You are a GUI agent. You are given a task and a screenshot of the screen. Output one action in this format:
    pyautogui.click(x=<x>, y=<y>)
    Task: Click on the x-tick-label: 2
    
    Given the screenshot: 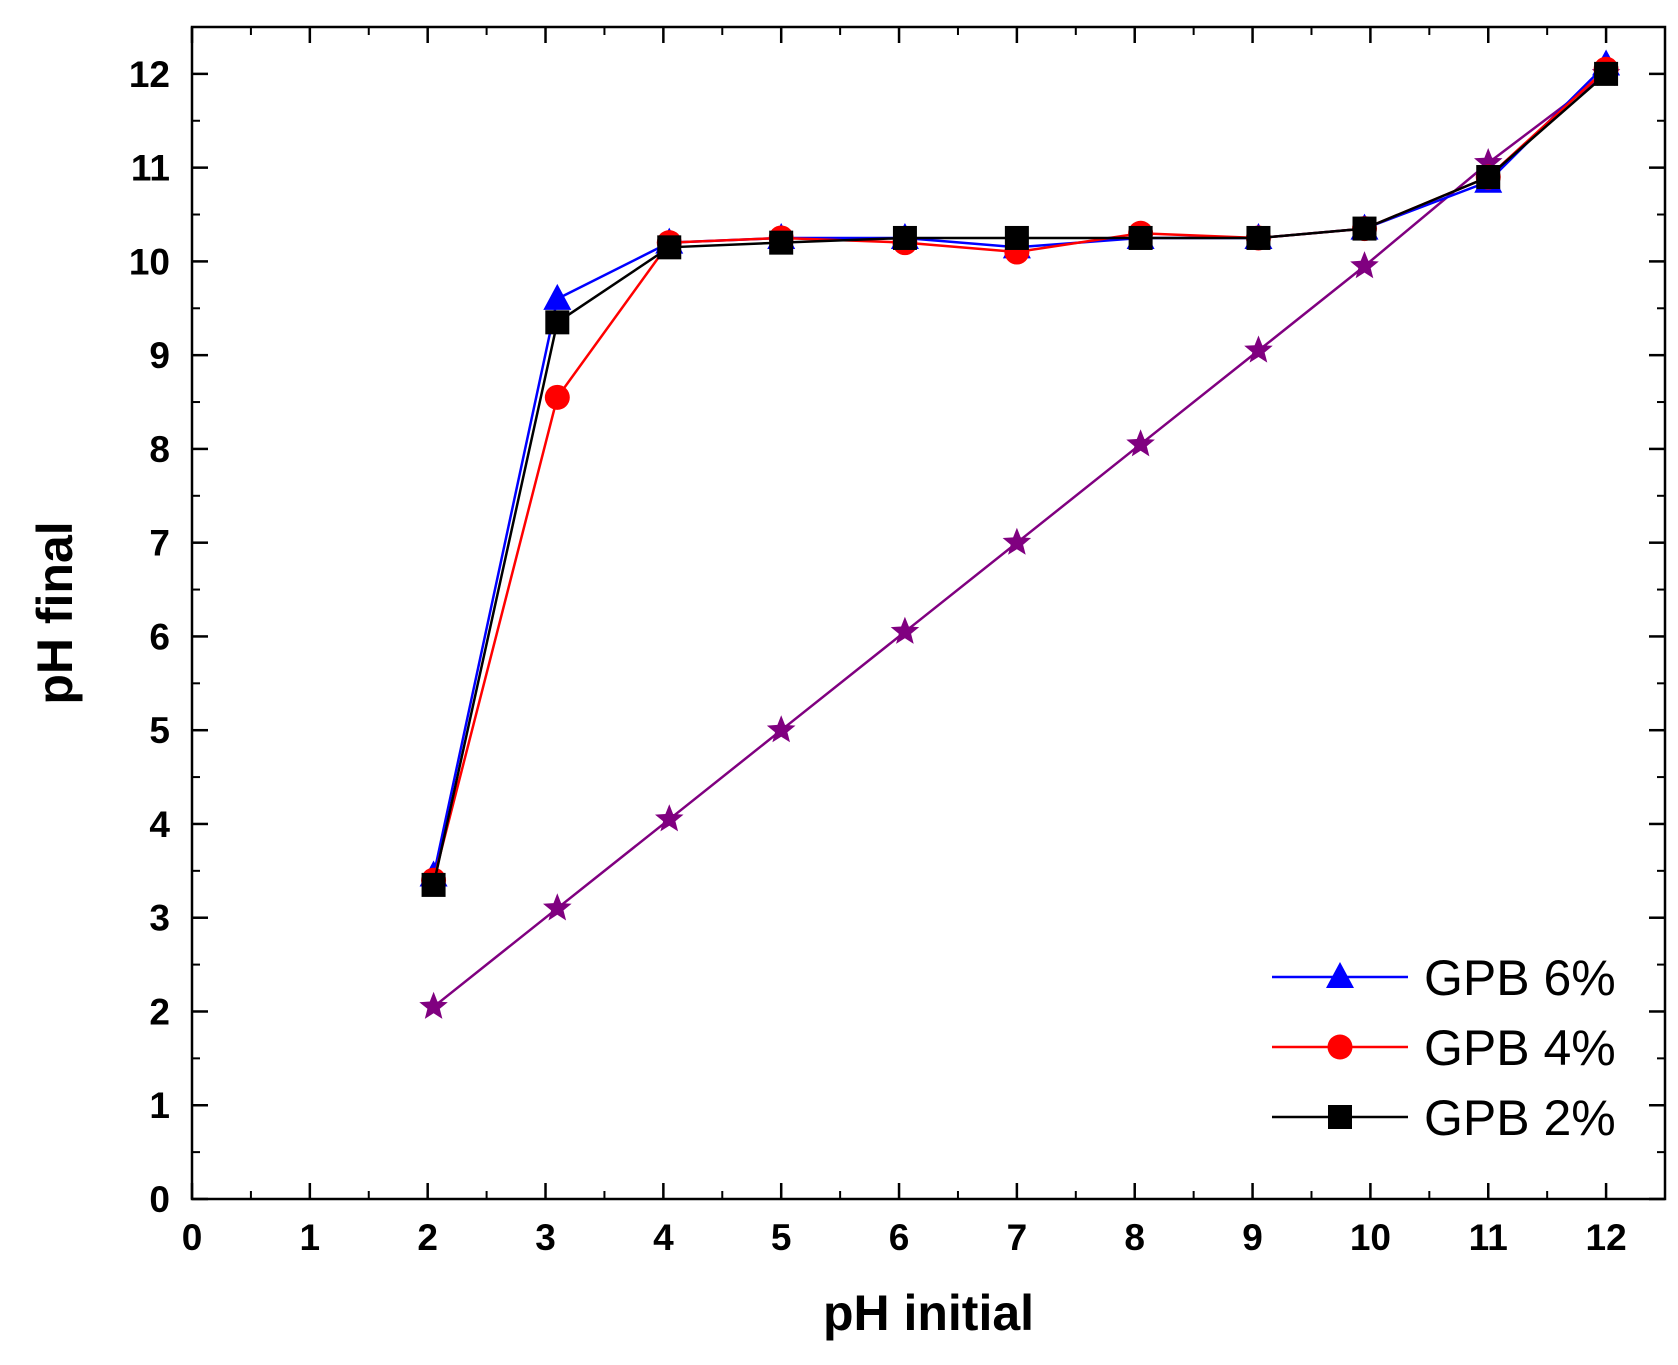 What is the action you would take?
    pyautogui.click(x=427, y=1237)
    